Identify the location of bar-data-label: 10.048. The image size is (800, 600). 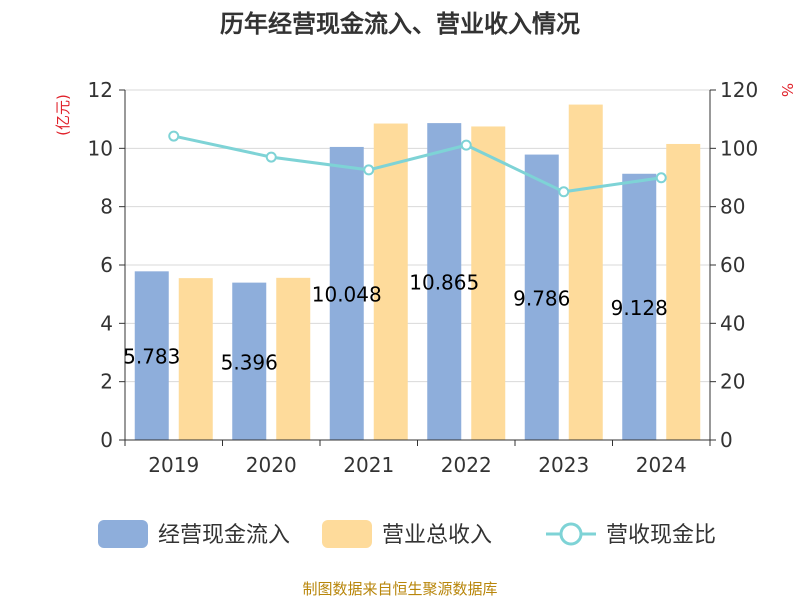
(347, 294).